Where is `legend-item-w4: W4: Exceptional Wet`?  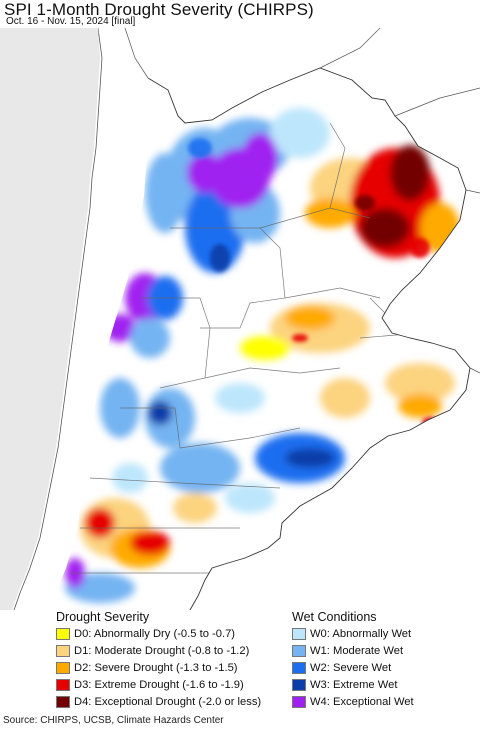 legend-item-w4: W4: Exceptional Wet is located at coordinates (353, 702).